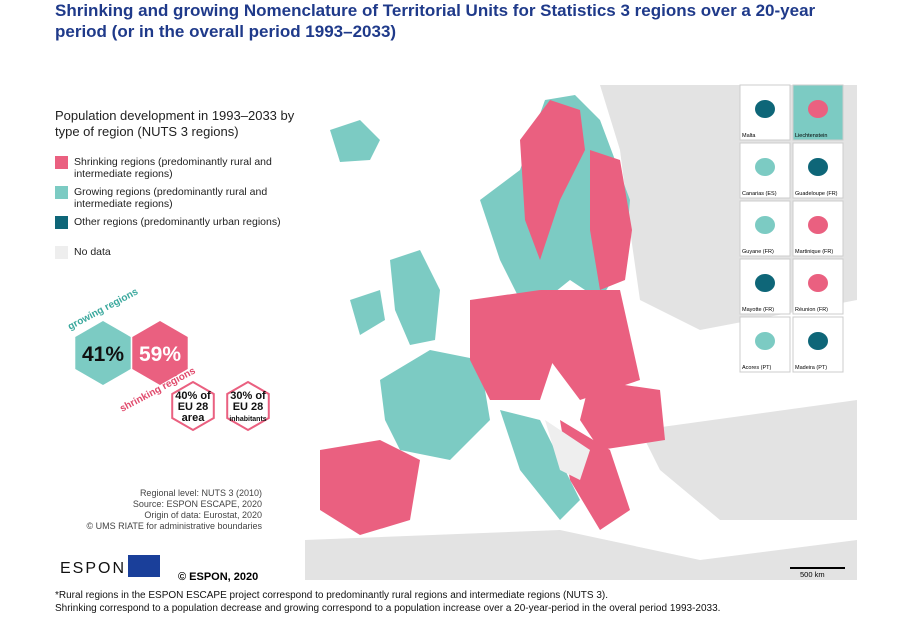 This screenshot has width=913, height=629. I want to click on inset-label: Mayotte (FR), so click(758, 310).